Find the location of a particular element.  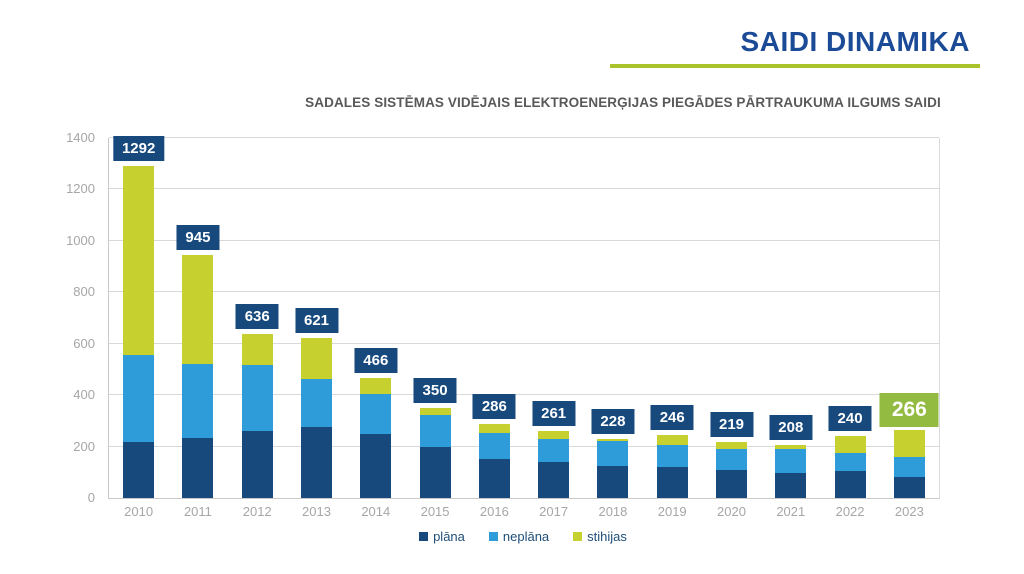

x-axis-tick-label: 2019 is located at coordinates (672, 511).